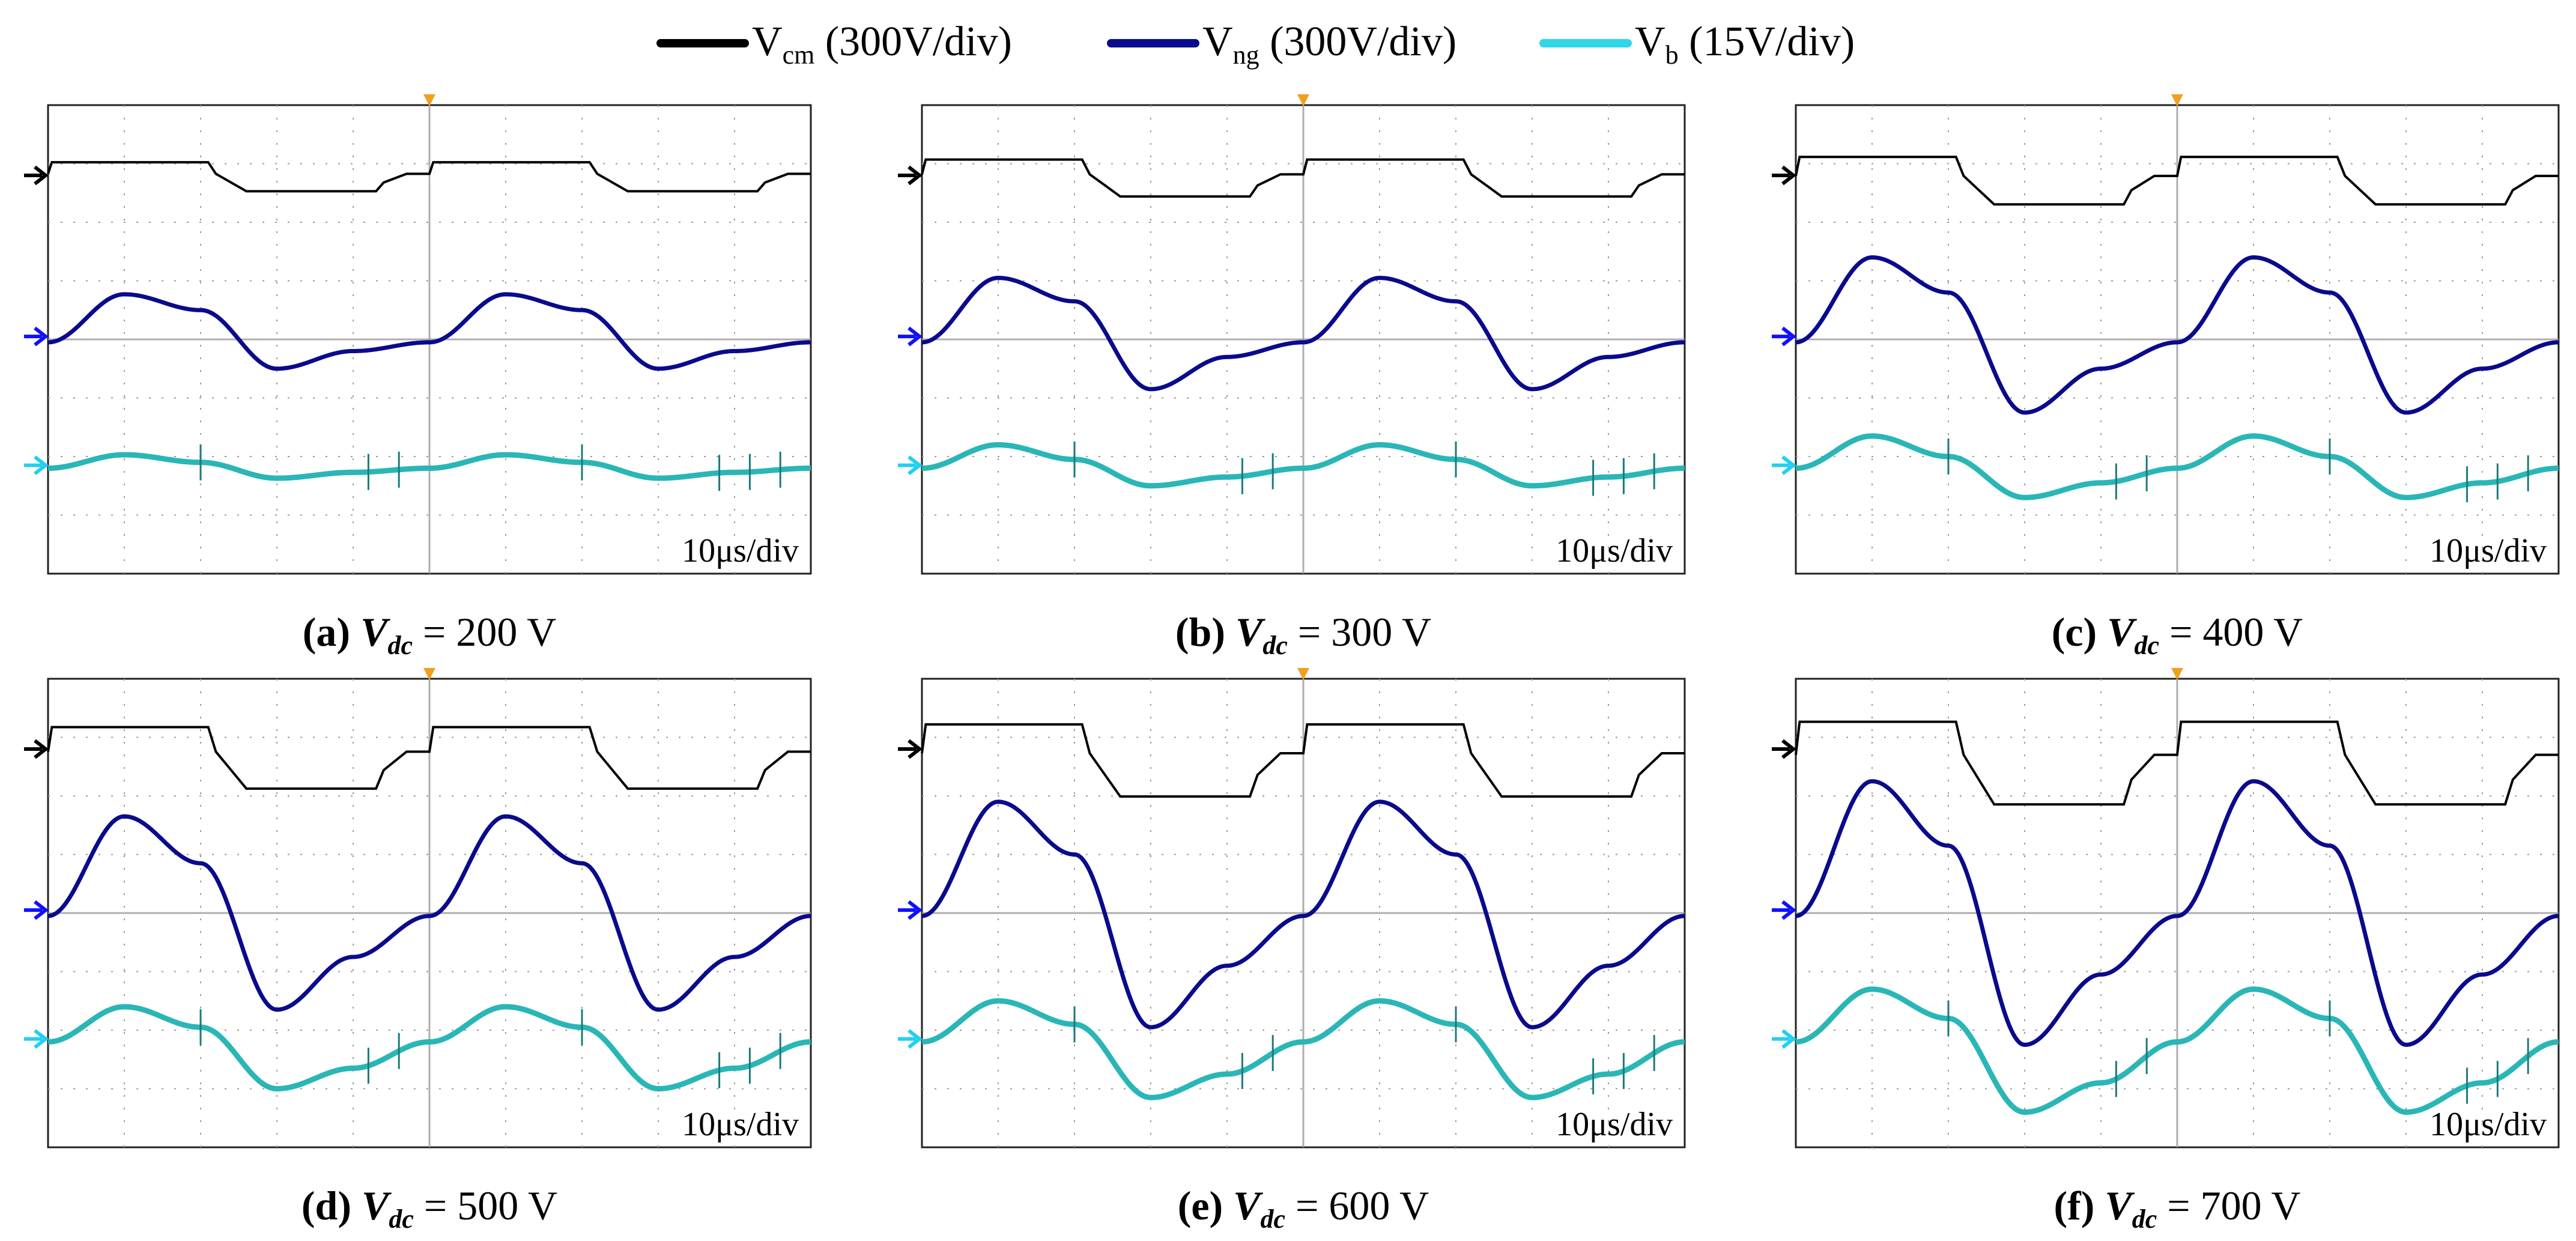 The image size is (2576, 1241). Describe the element at coordinates (1329, 45) in the screenshot. I see `legend-label-vng: Vng (300V/div)` at that location.